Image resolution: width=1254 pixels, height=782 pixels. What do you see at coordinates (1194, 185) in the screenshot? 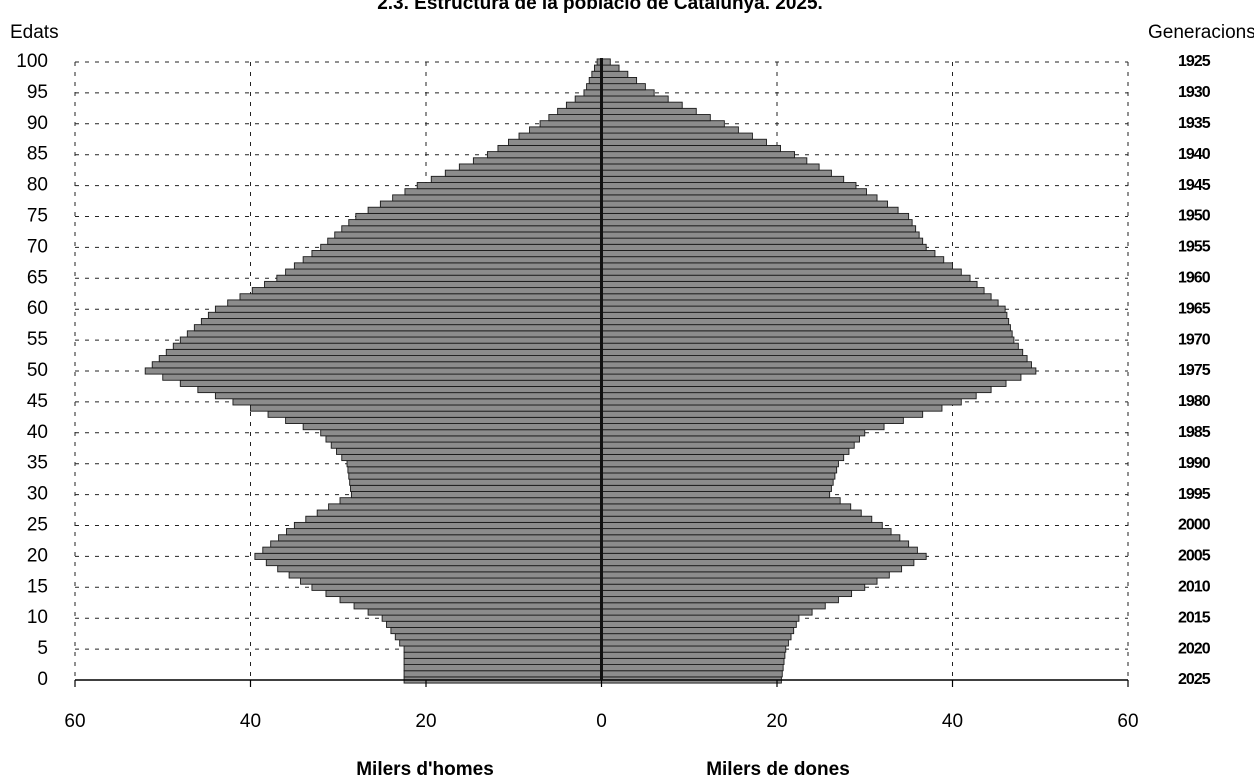
I see `generation-tick-label: 1945` at bounding box center [1194, 185].